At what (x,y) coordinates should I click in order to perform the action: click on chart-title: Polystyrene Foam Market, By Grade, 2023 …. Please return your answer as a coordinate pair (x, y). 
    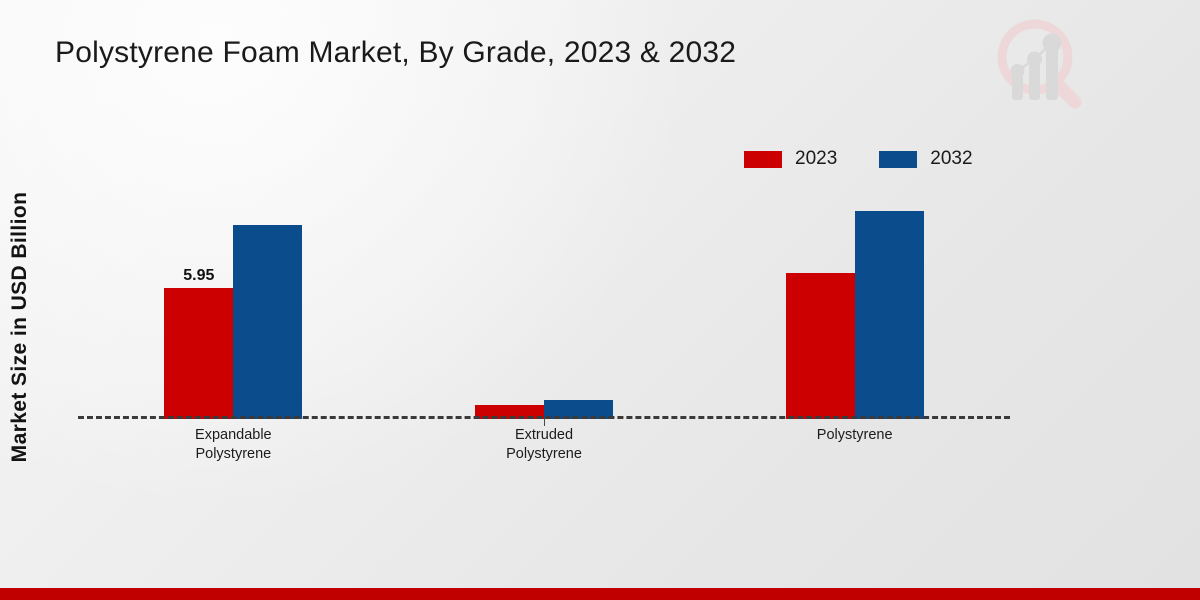
    Looking at the image, I should click on (396, 52).